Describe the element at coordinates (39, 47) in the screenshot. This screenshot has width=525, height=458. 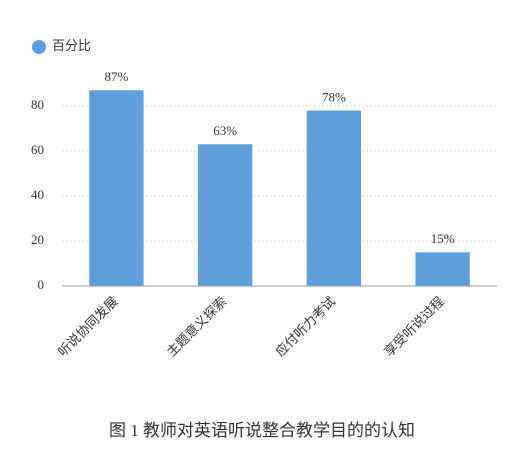
I see `legend-marker` at that location.